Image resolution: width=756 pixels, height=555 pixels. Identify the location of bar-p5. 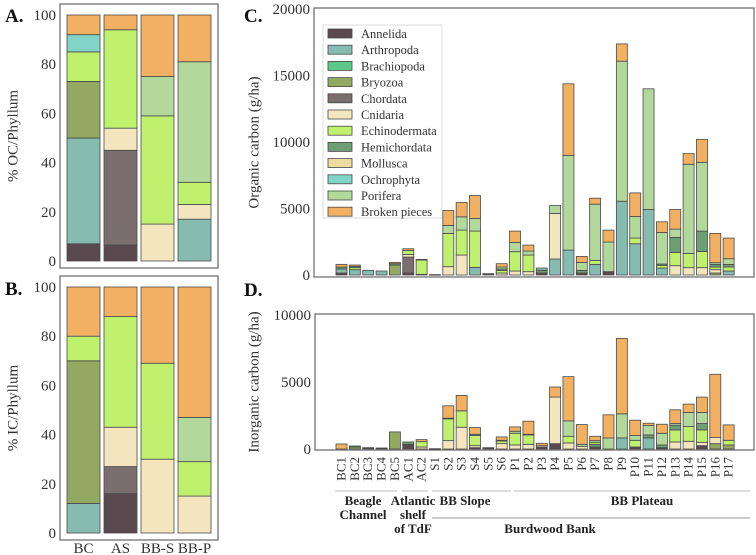
(568, 179).